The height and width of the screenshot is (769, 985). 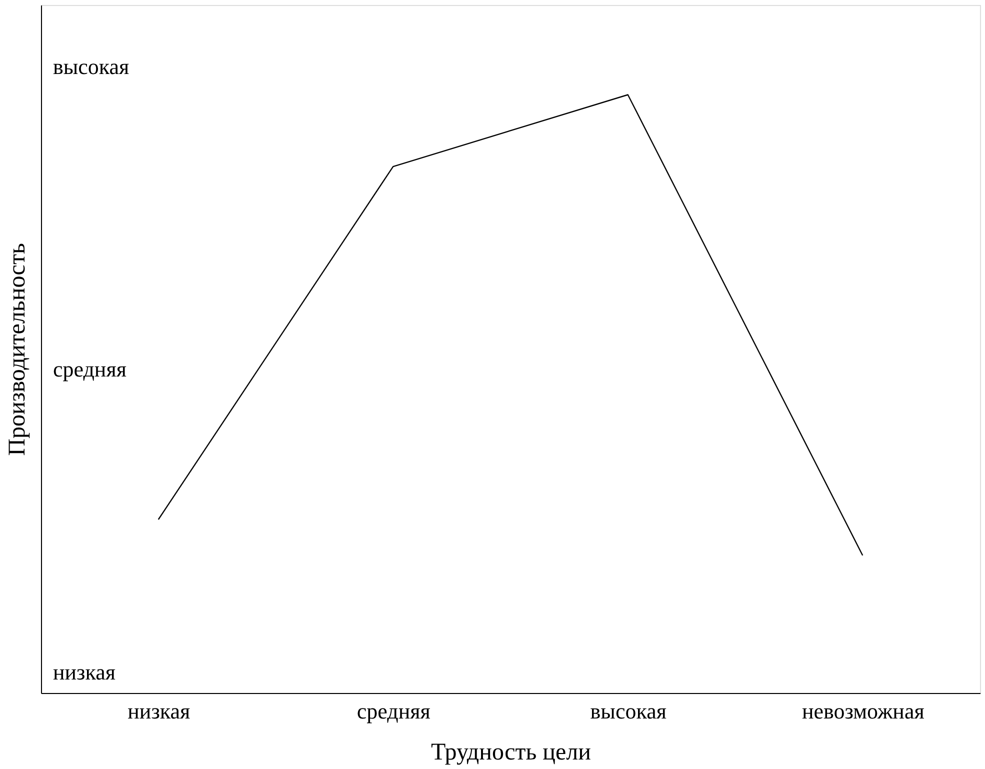 I want to click on annotation: низкая, so click(x=84, y=671).